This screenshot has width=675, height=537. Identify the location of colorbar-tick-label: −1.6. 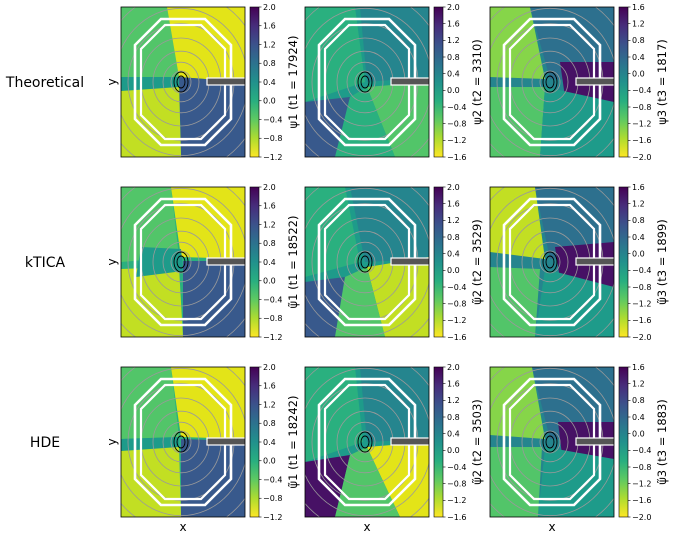
(456, 157).